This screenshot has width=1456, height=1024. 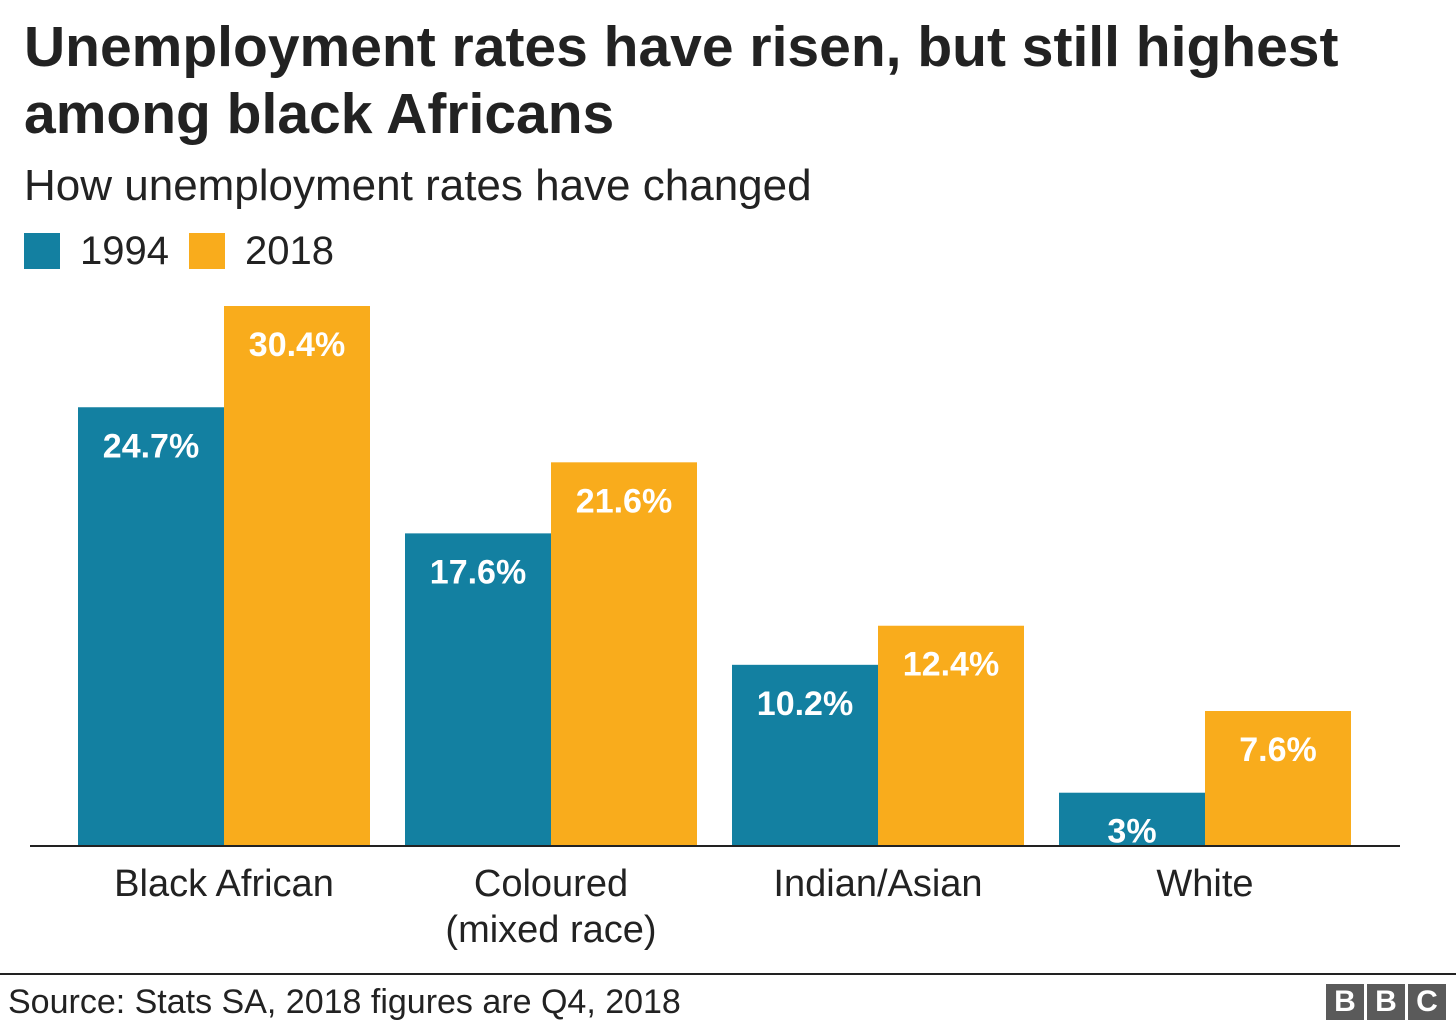 I want to click on data-label: 7.6%, so click(x=1278, y=750).